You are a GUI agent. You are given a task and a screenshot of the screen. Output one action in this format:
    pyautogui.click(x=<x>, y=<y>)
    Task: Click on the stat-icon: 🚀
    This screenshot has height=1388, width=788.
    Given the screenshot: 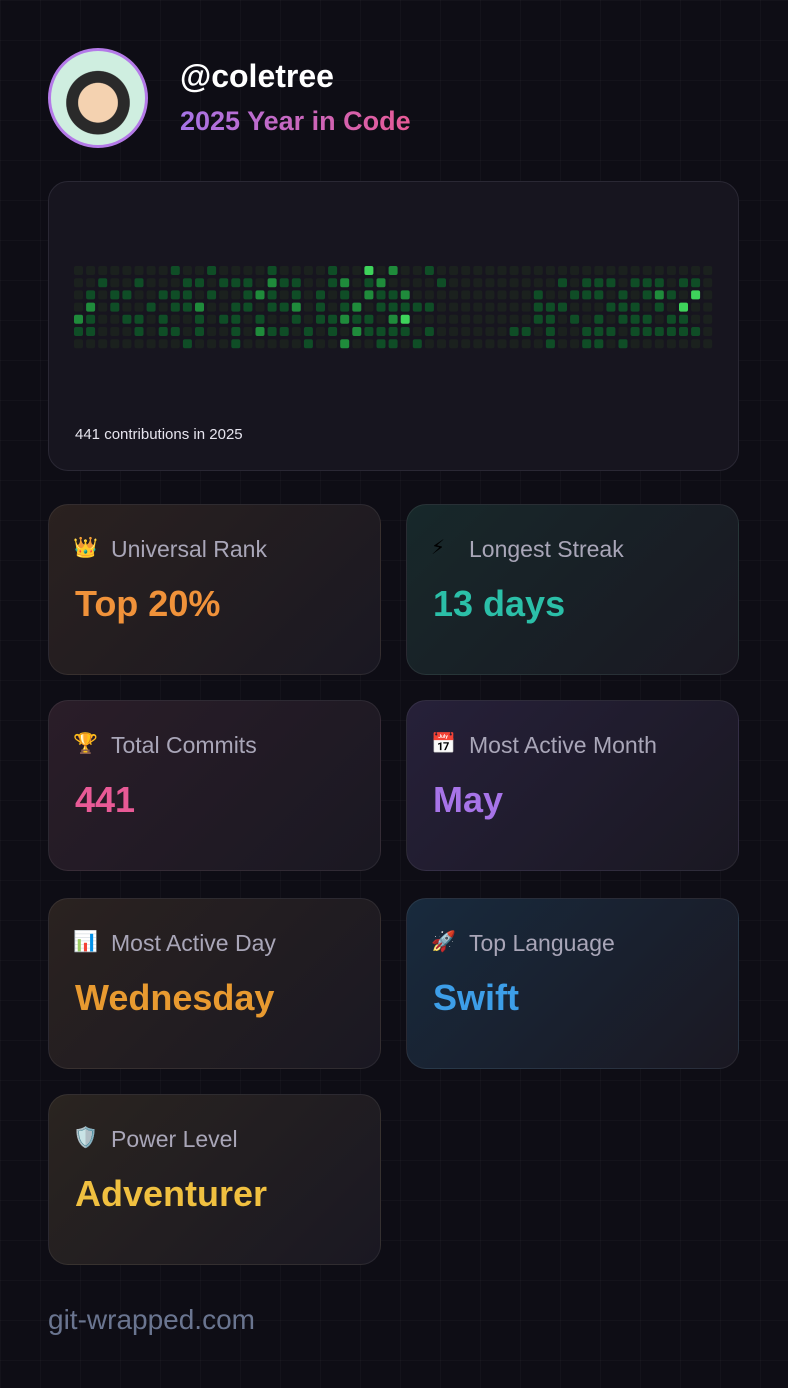 What is the action you would take?
    pyautogui.click(x=443, y=942)
    